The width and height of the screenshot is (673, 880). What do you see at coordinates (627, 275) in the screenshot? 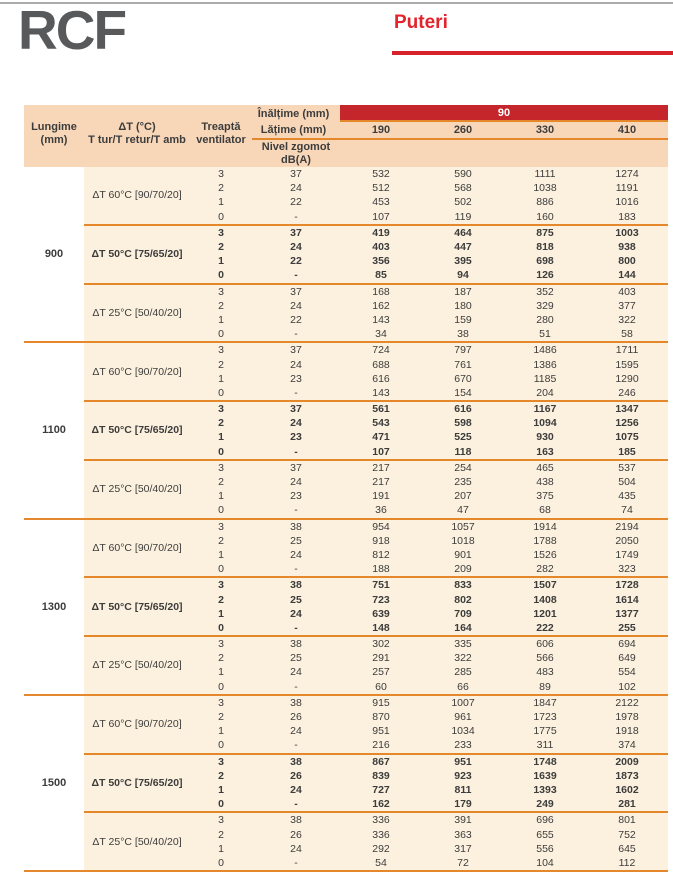
I see `power-value-cell: 144` at bounding box center [627, 275].